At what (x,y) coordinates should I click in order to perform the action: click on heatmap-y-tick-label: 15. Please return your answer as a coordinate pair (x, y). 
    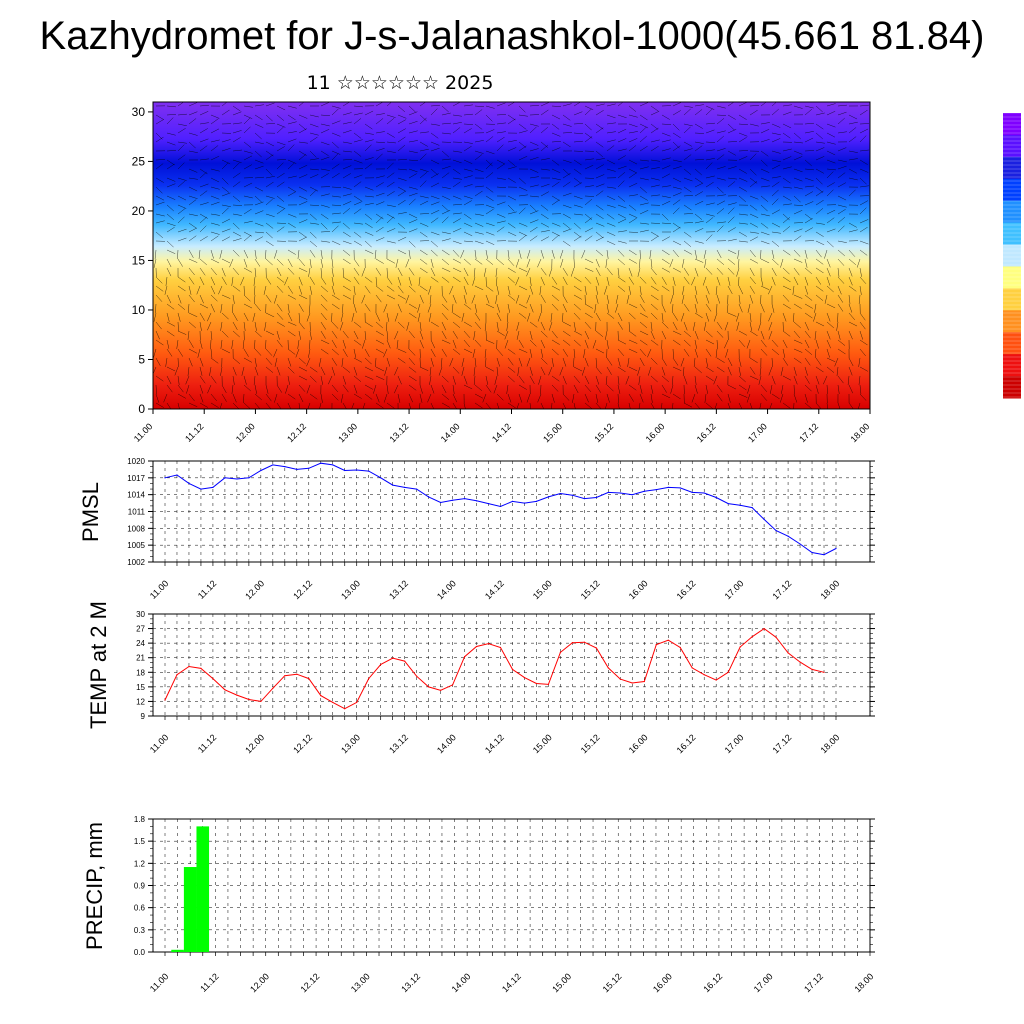
    Looking at the image, I should click on (139, 260).